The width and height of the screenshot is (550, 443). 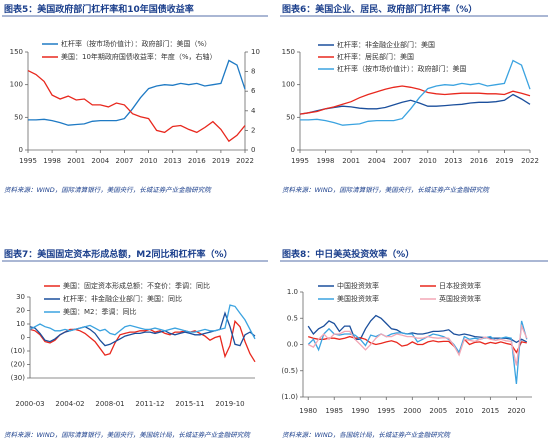 I want to click on x-tick-label: 2000-03, so click(x=29, y=404).